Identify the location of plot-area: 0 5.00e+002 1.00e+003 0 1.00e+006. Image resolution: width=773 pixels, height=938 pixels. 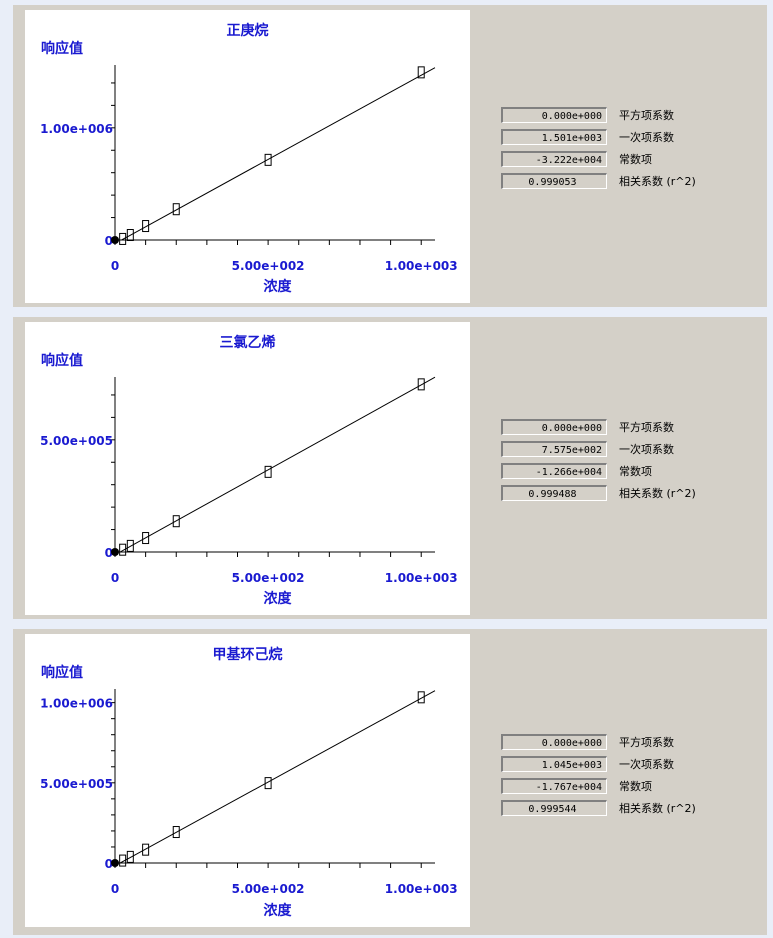
(249, 169).